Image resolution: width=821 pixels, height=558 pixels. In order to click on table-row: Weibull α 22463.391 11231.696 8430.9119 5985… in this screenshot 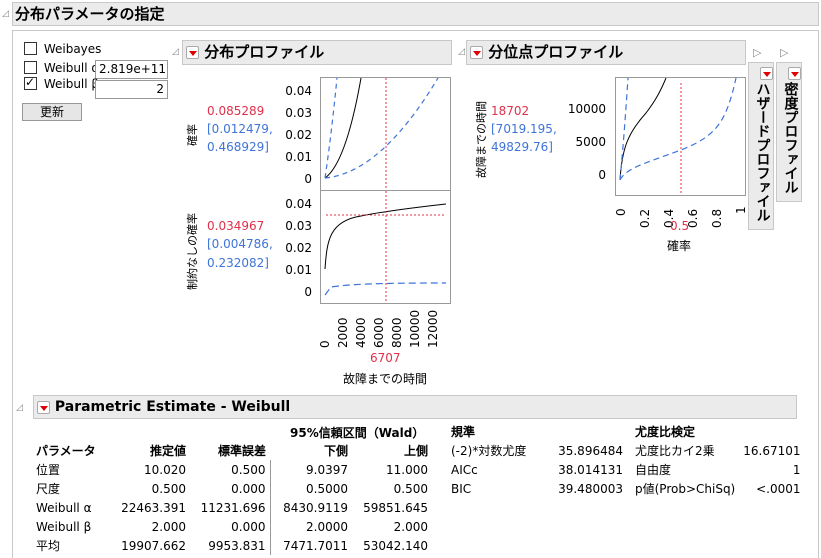, I will do `click(232, 507)`.